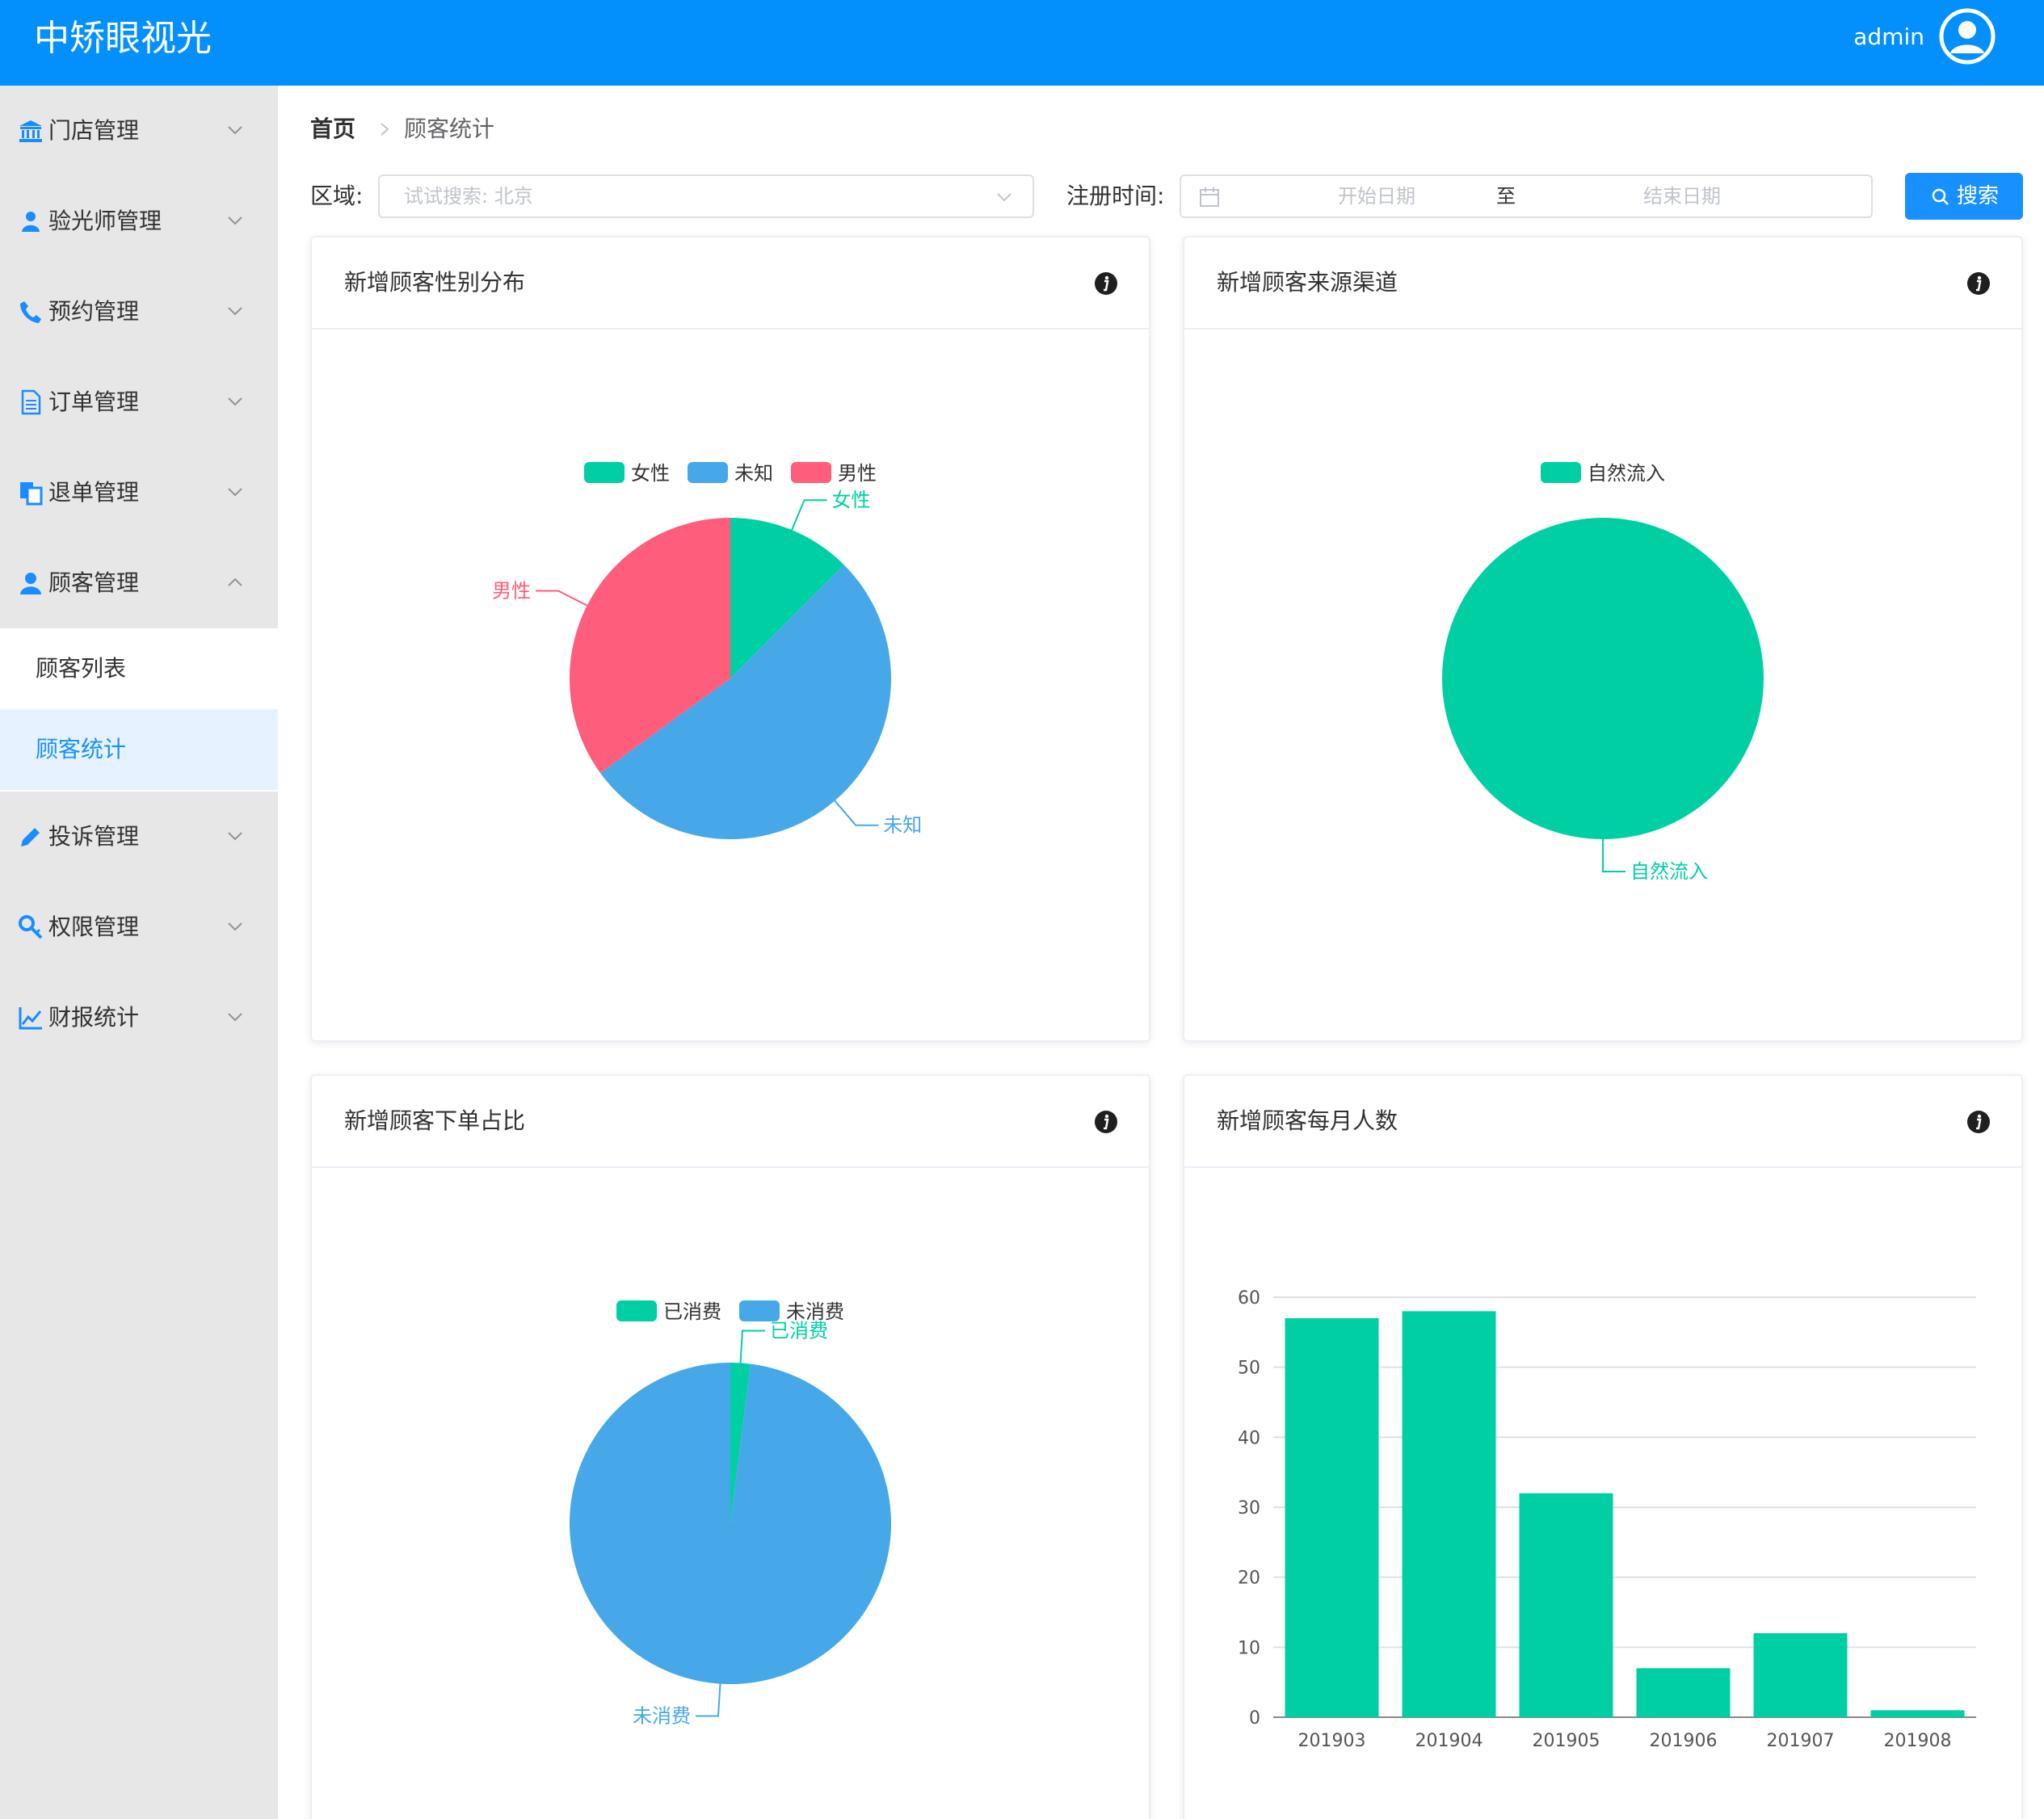 The height and width of the screenshot is (1819, 2044). I want to click on sidebar-subitem-label: 顾客列表, so click(81, 668).